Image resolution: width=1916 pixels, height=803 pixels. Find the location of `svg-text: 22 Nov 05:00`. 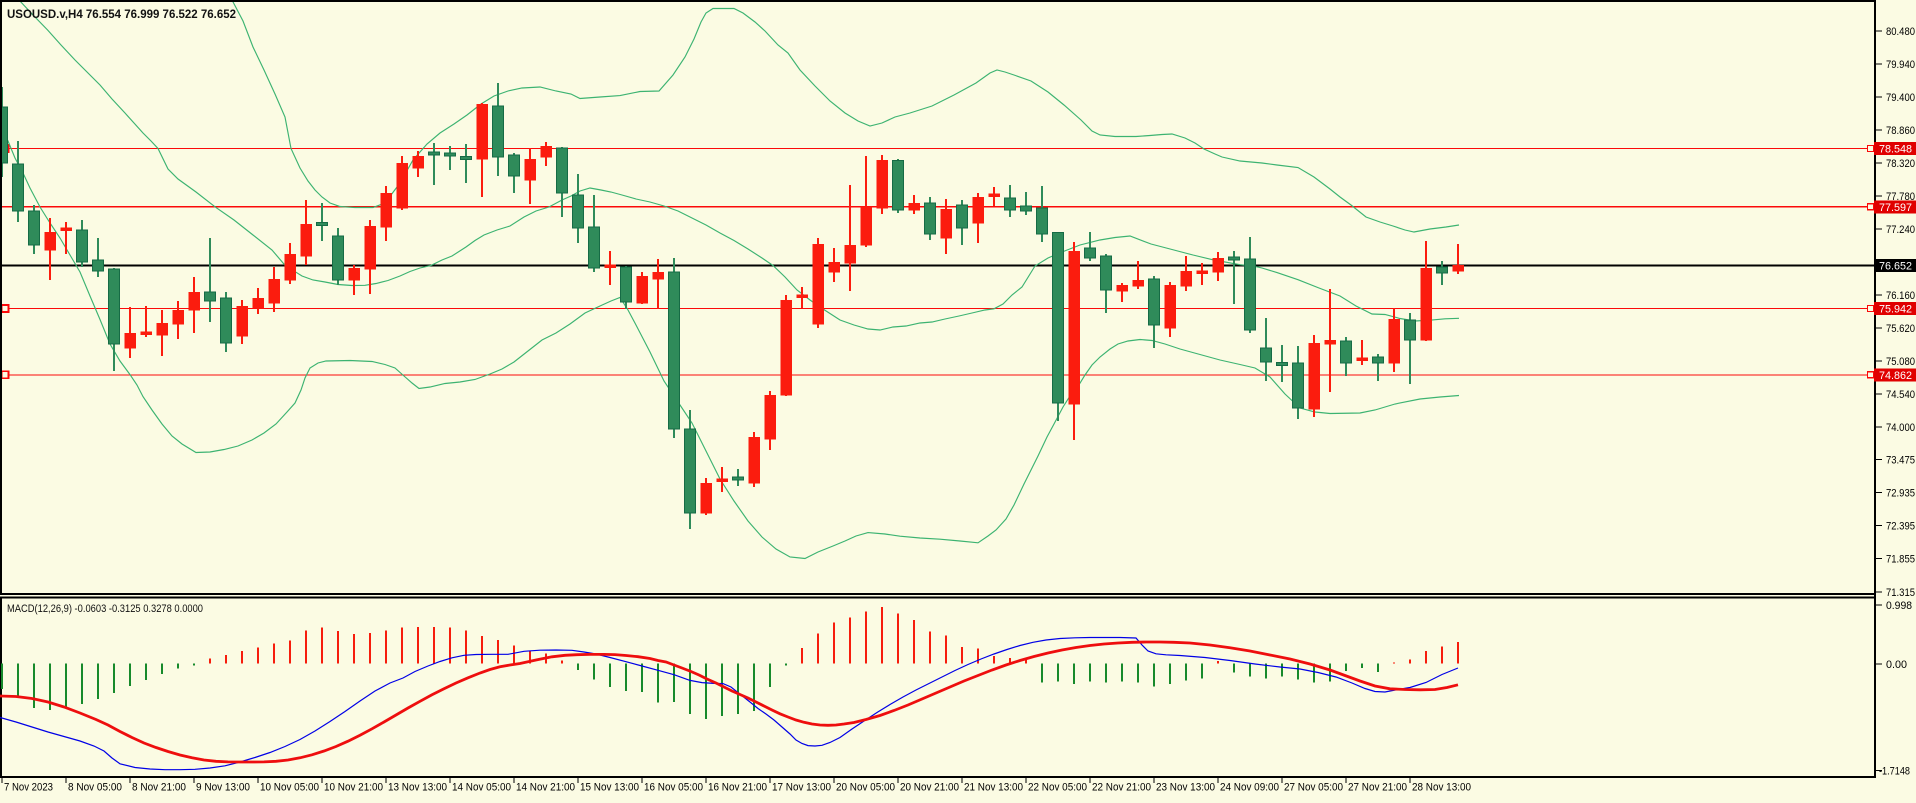

svg-text: 22 Nov 05:00 is located at coordinates (1057, 788).